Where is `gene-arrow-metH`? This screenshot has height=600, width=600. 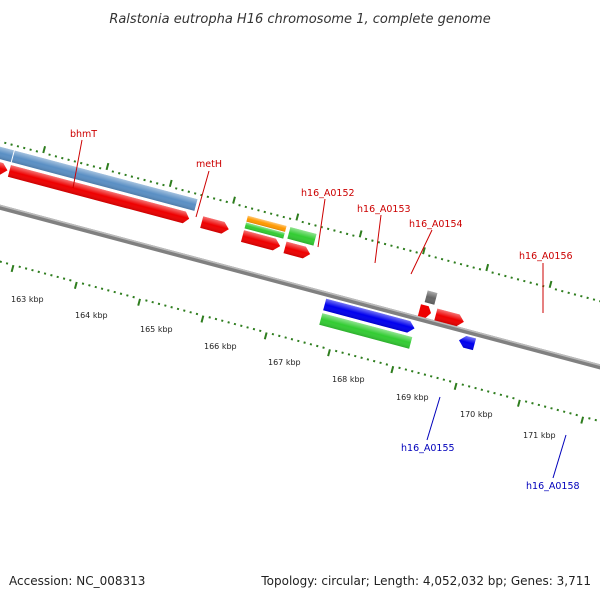
gene-arrow-metH is located at coordinates (99, 194).